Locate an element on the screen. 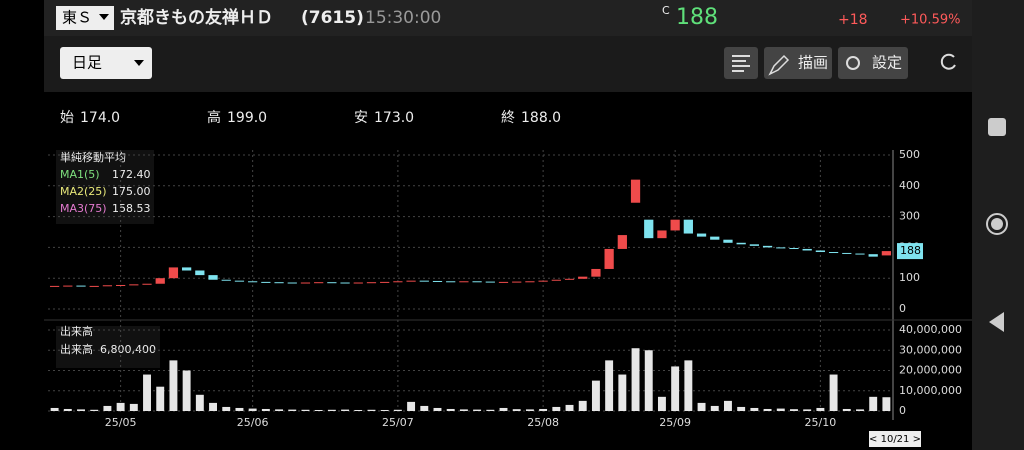 This screenshot has width=1024, height=450. date-badge: < 10/21 > is located at coordinates (895, 439).